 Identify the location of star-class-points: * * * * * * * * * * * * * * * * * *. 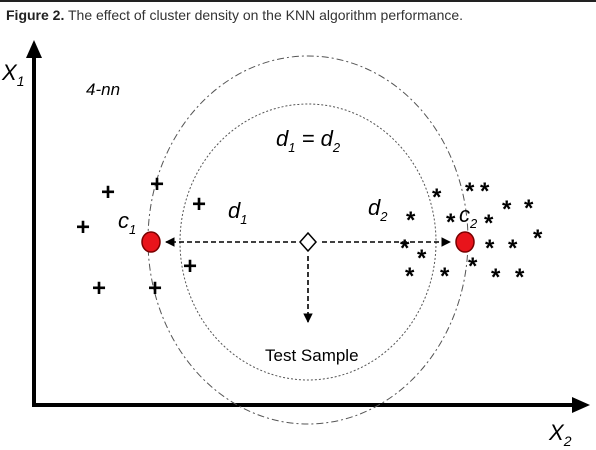
(471, 234).